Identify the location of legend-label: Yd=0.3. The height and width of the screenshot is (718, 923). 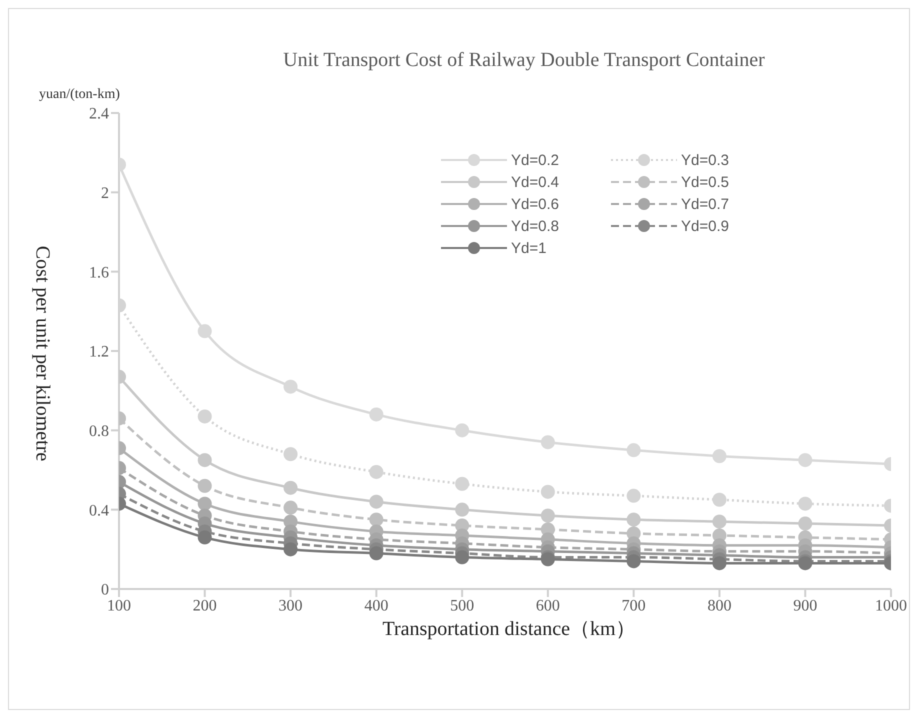
(705, 160).